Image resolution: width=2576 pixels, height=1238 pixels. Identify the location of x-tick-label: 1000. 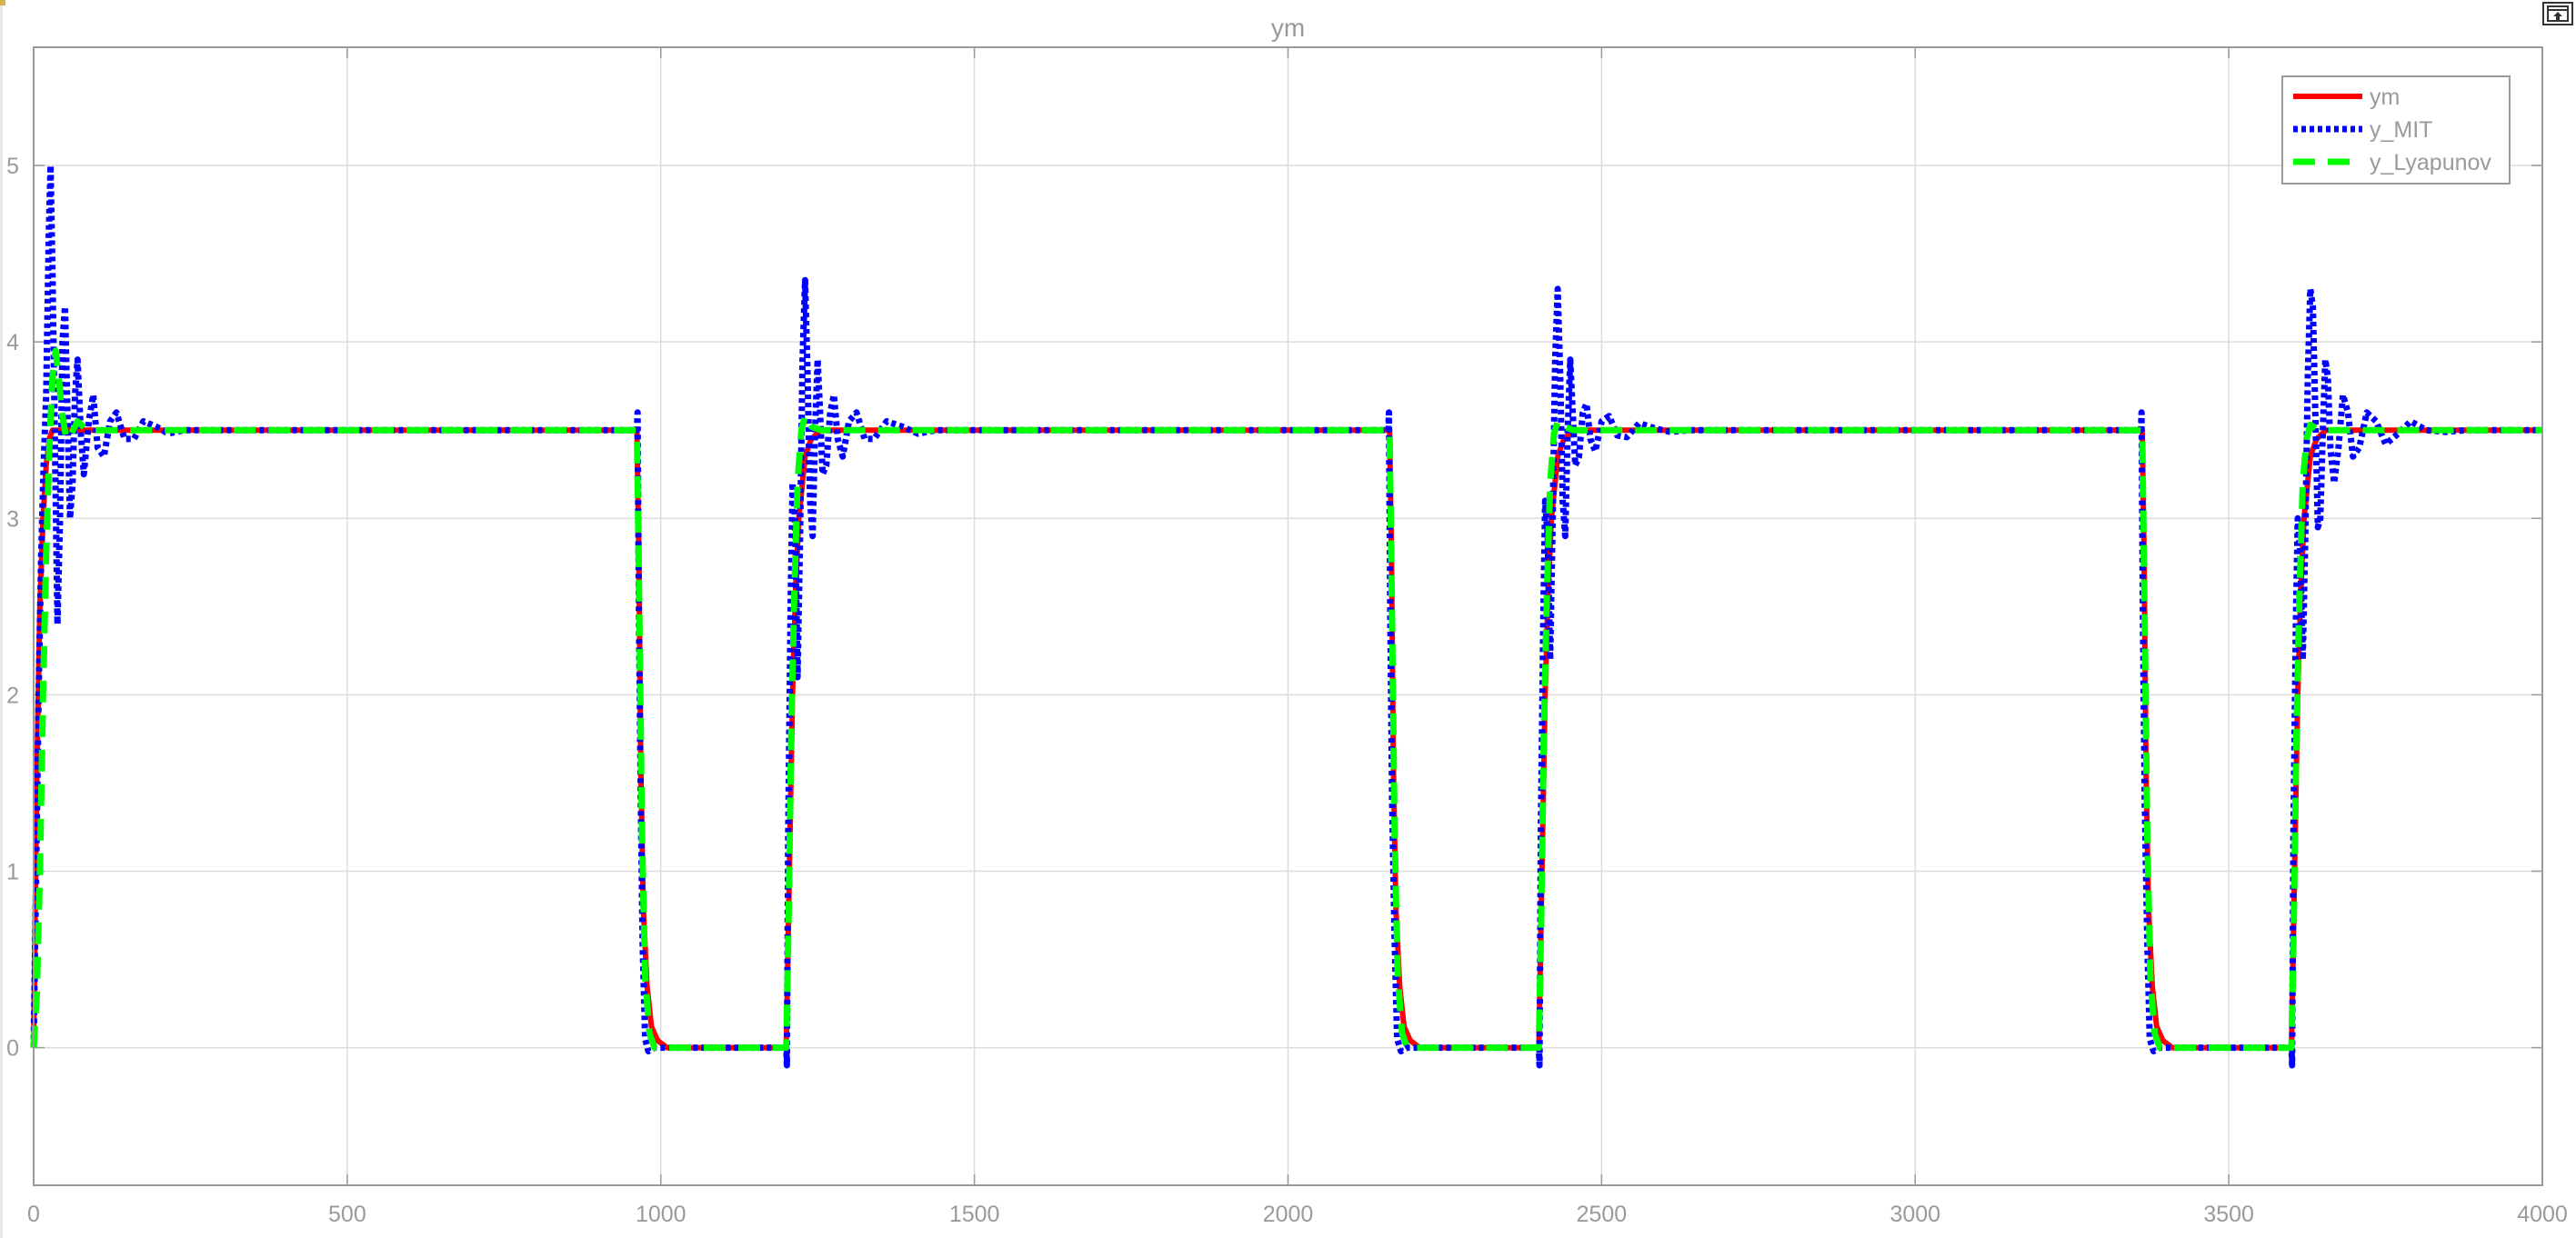
(661, 1214).